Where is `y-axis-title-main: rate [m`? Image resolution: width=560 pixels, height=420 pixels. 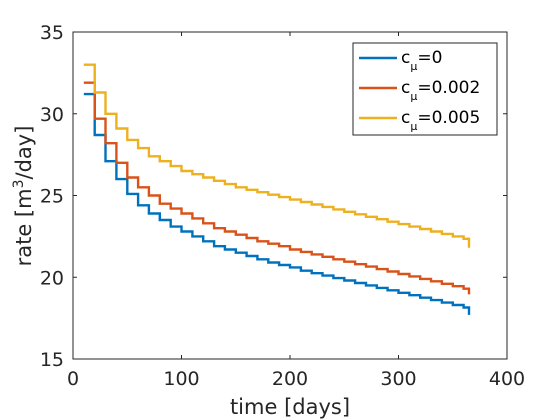 y-axis-title-main: rate [m is located at coordinates (24, 227).